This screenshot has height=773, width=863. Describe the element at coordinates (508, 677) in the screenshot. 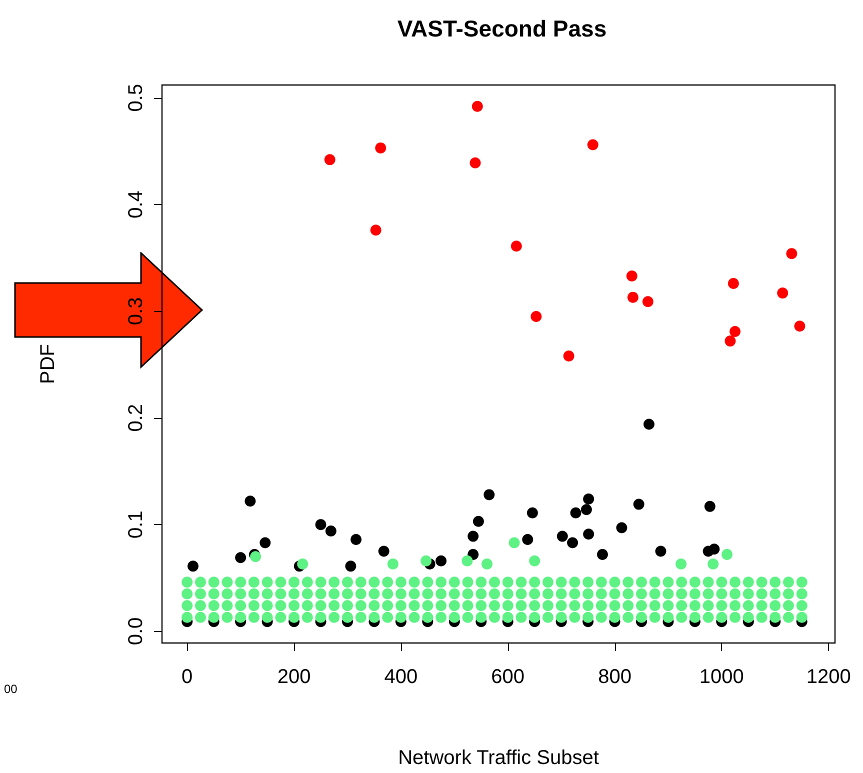

I see `x-tick-label: 600` at that location.